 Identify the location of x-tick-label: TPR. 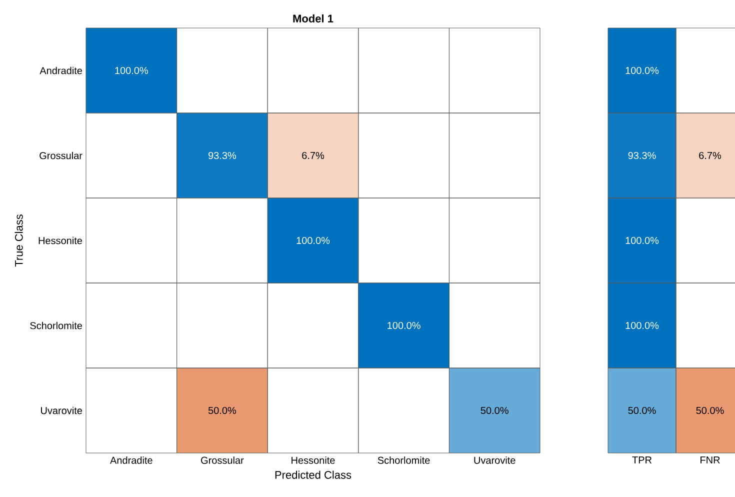
(642, 460).